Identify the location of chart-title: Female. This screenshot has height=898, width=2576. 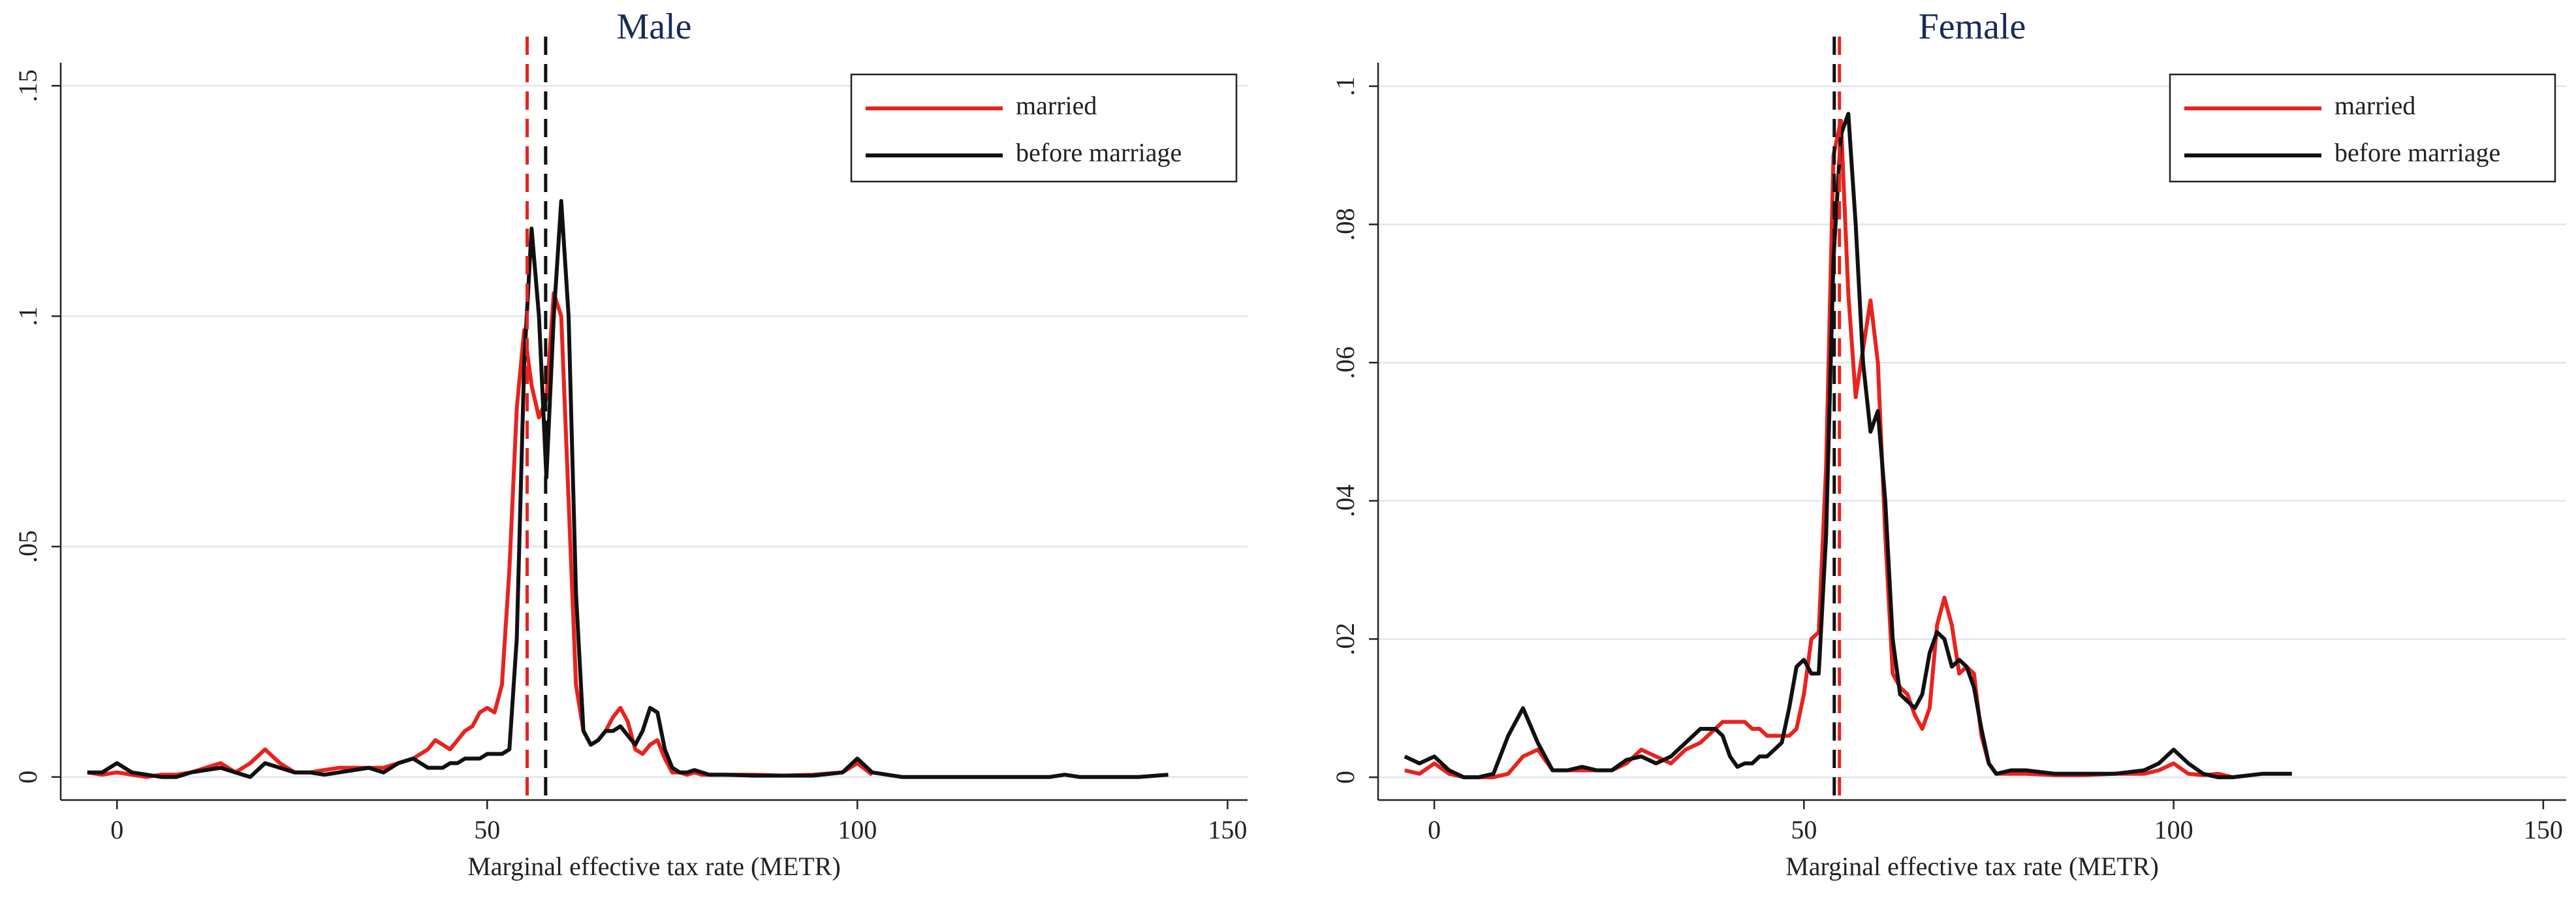
(1972, 27).